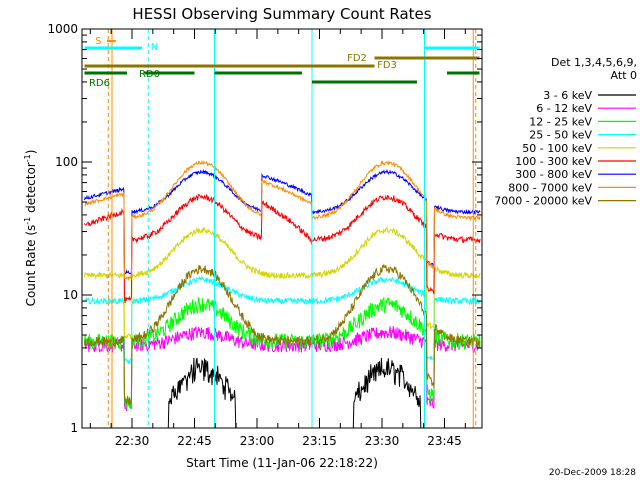 The width and height of the screenshot is (640, 480). What do you see at coordinates (553, 174) in the screenshot?
I see `legend-label: 300 - 800 keV` at bounding box center [553, 174].